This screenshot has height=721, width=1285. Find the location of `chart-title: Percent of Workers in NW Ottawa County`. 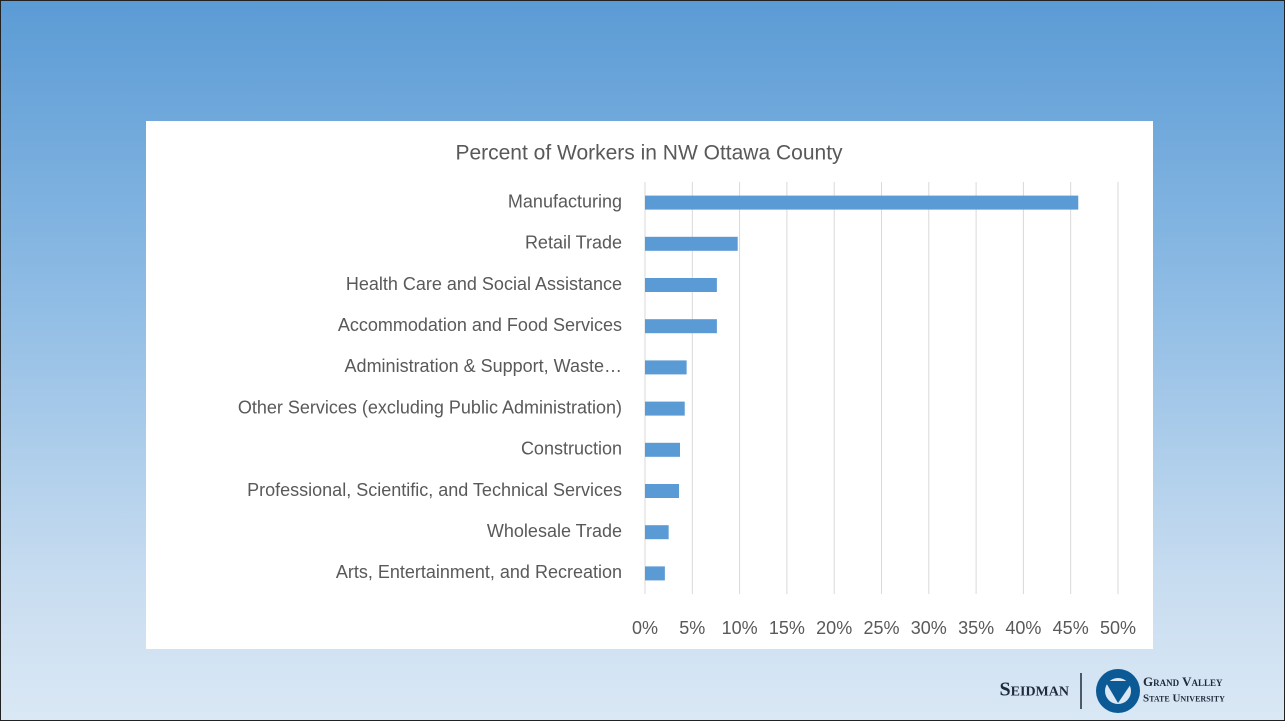

chart-title: Percent of Workers in NW Ottawa County is located at coordinates (649, 153).